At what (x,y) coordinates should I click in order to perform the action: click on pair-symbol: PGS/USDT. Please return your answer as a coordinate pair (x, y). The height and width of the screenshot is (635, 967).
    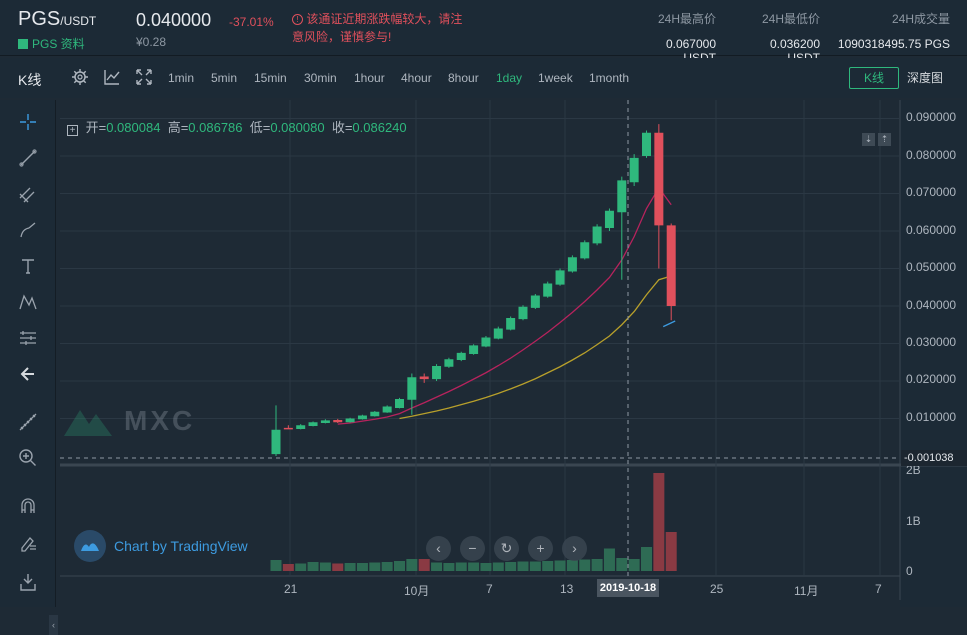
    Looking at the image, I should click on (57, 19).